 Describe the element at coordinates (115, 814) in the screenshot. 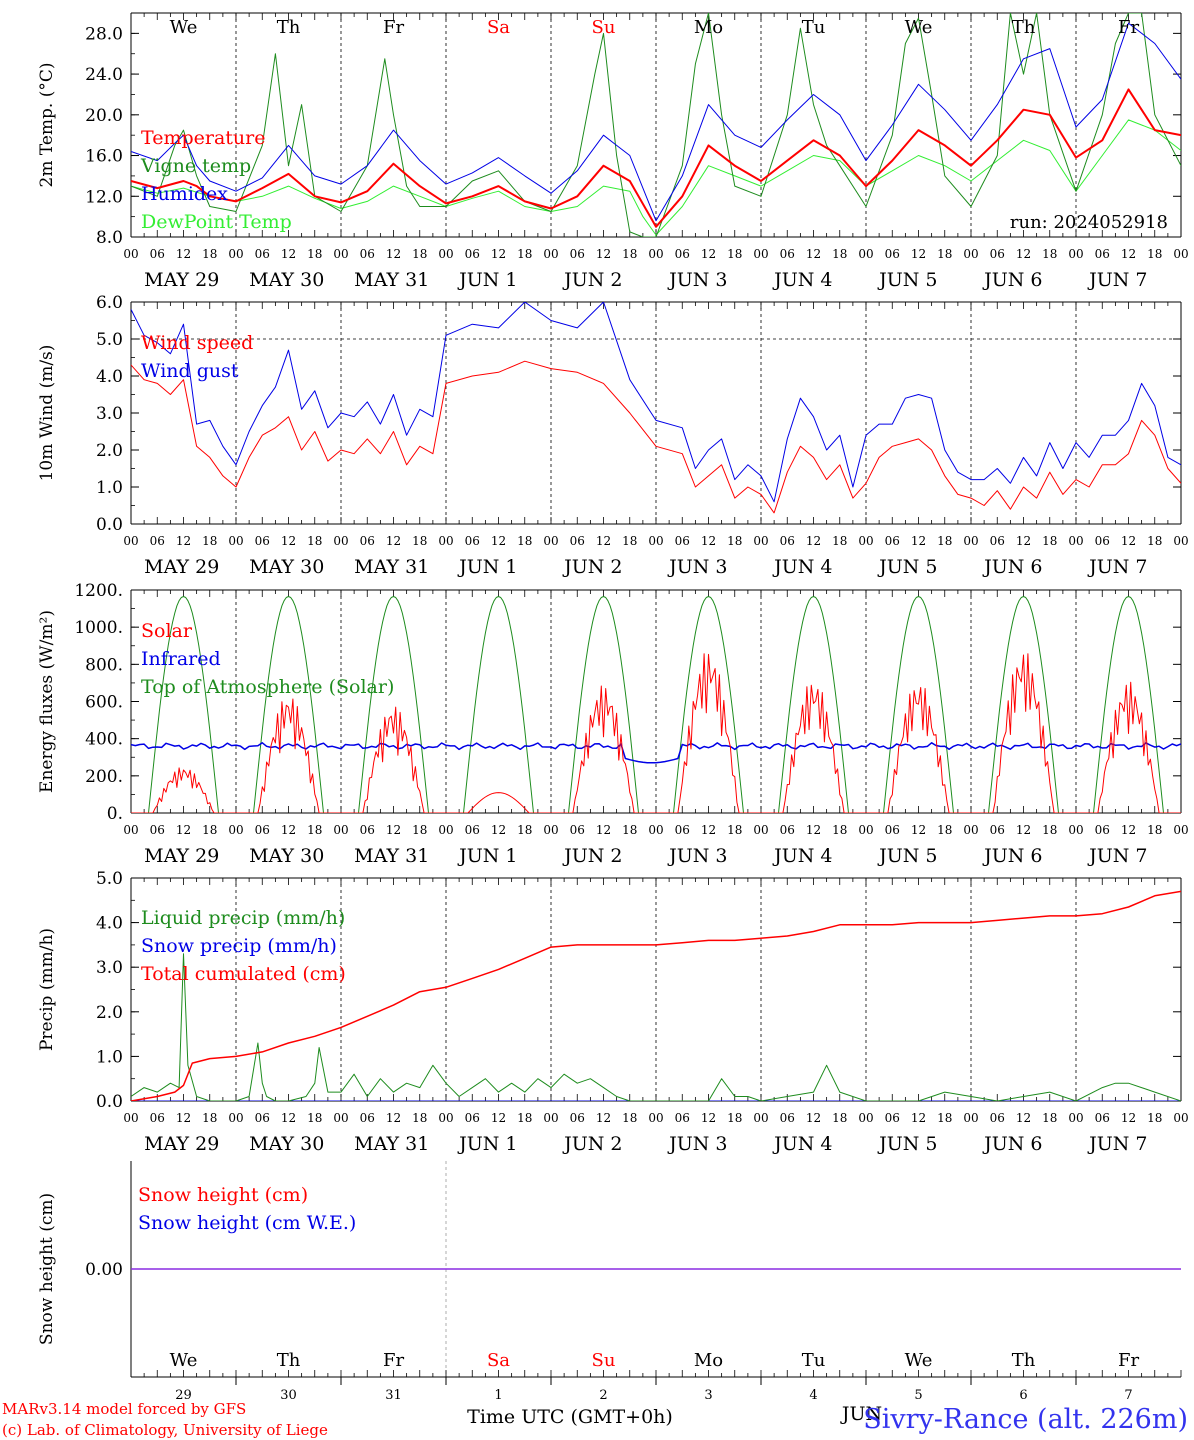

I see `y-tick-label: 0.` at that location.